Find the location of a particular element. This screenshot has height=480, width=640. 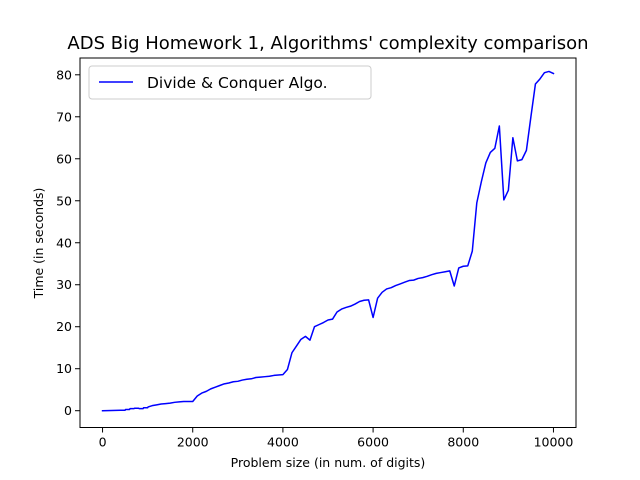

y-ticks: 0 10 20 30 40 50 60 70 80 is located at coordinates (68, 242).